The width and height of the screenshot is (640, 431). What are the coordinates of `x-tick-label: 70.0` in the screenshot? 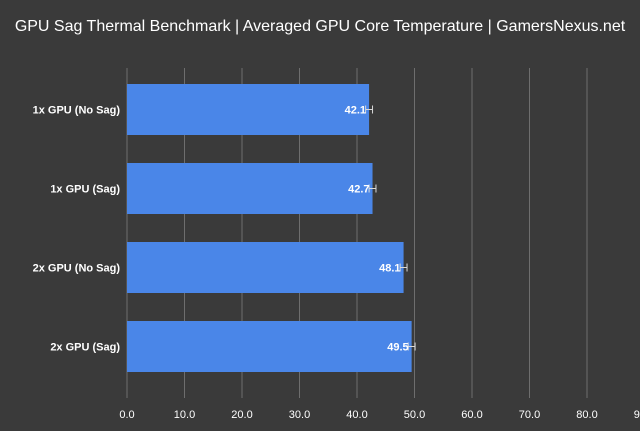 It's located at (529, 415).